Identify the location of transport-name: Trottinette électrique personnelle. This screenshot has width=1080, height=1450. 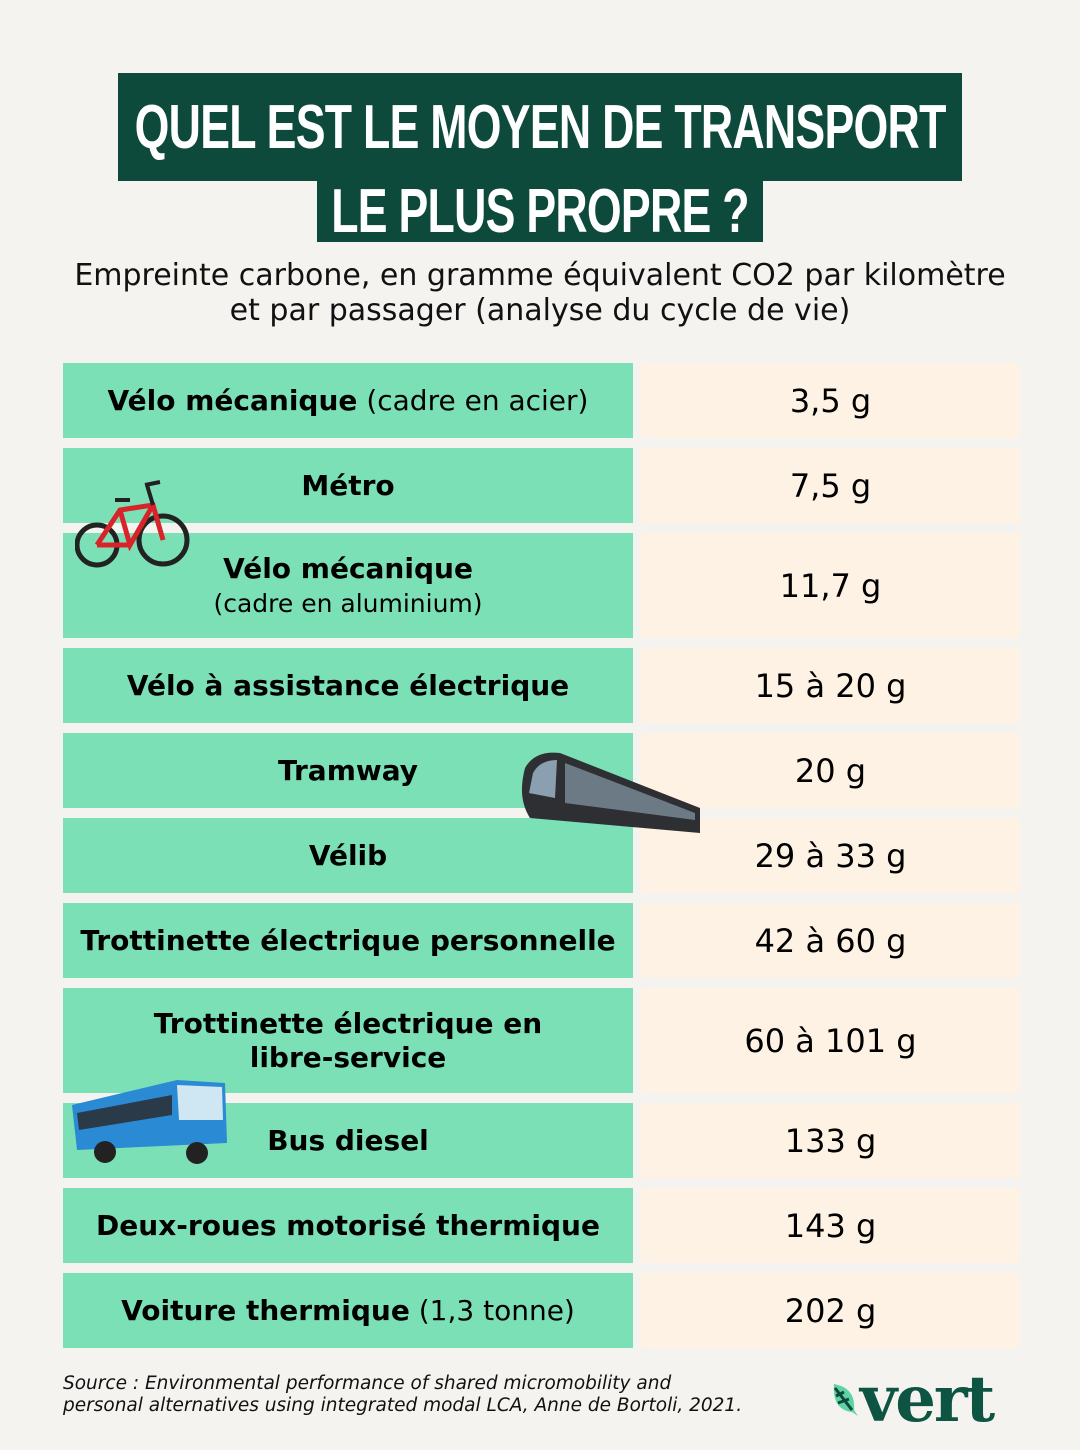
(348, 940).